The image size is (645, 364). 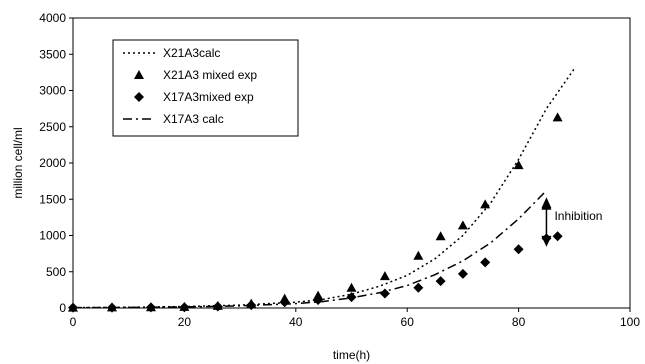 I want to click on legend-label: X17A3mixed exp, so click(x=208, y=97).